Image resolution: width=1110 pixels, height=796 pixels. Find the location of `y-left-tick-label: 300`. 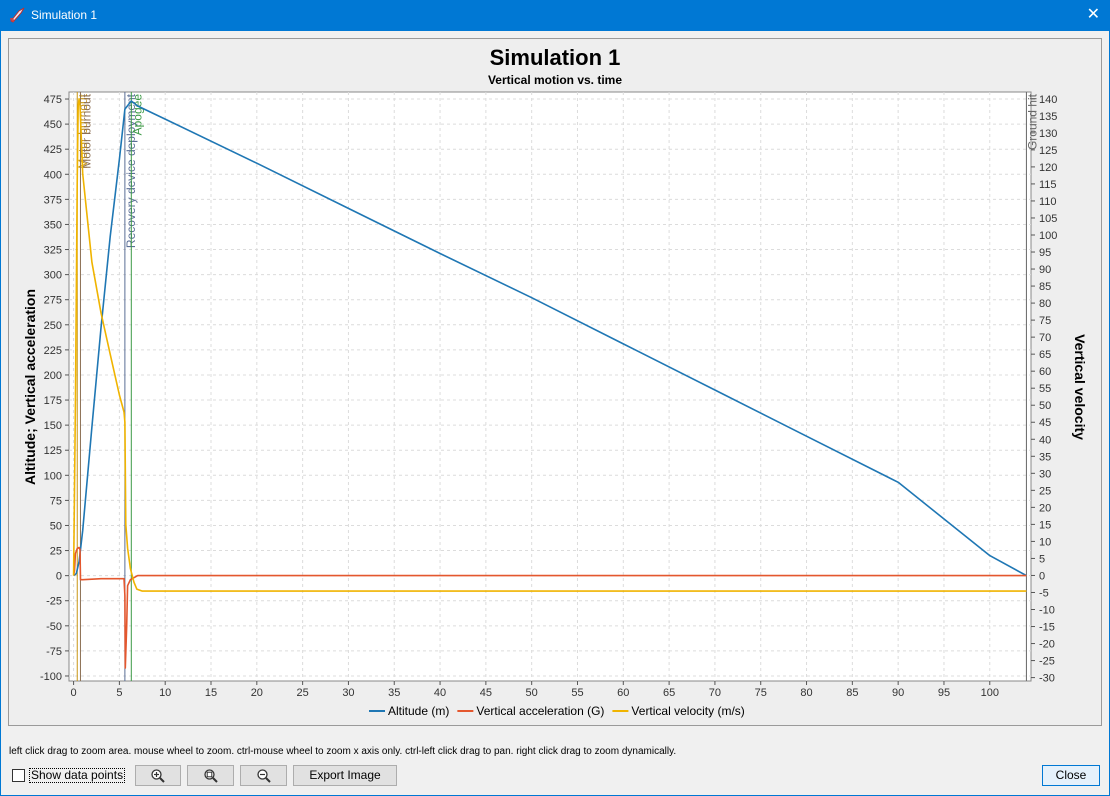

y-left-tick-label: 300 is located at coordinates (53, 276).